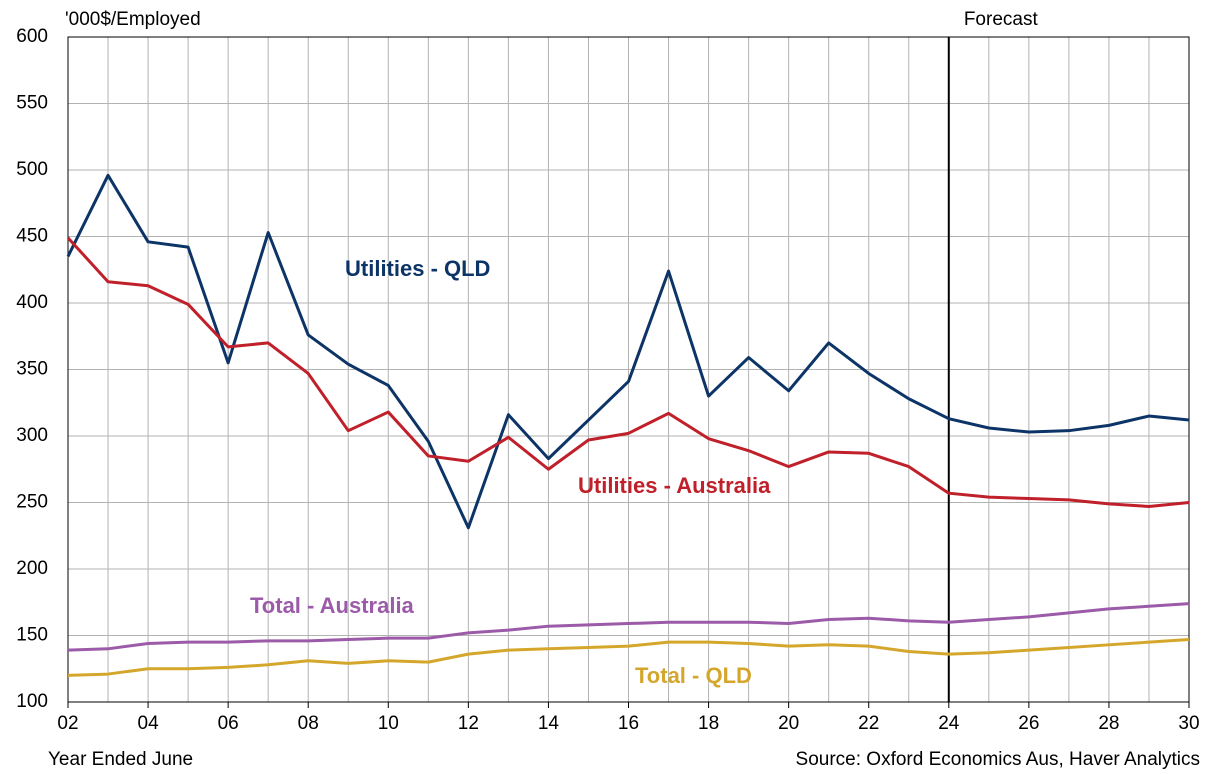 Image resolution: width=1211 pixels, height=774 pixels. What do you see at coordinates (388, 723) in the screenshot?
I see `x-tick-label: 10` at bounding box center [388, 723].